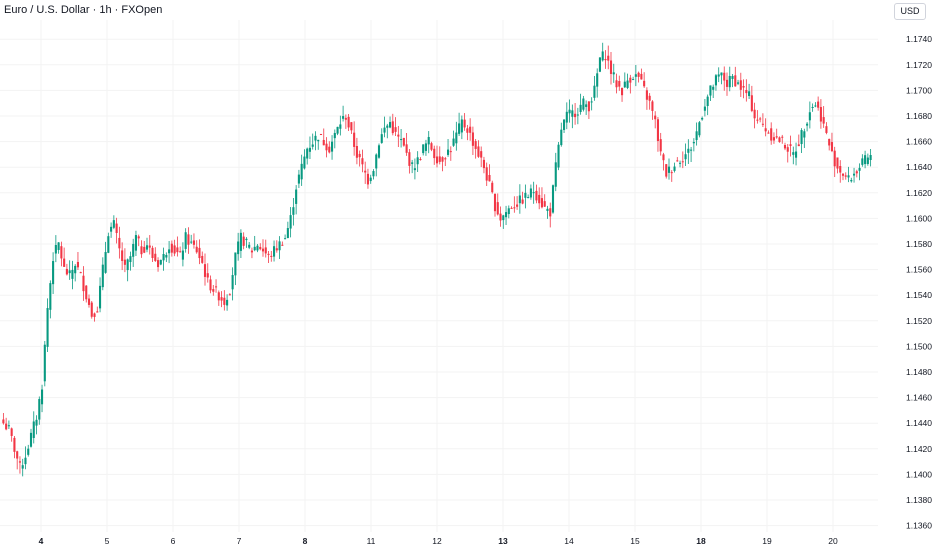 The width and height of the screenshot is (932, 555). I want to click on x-tick-label: 12, so click(437, 541).